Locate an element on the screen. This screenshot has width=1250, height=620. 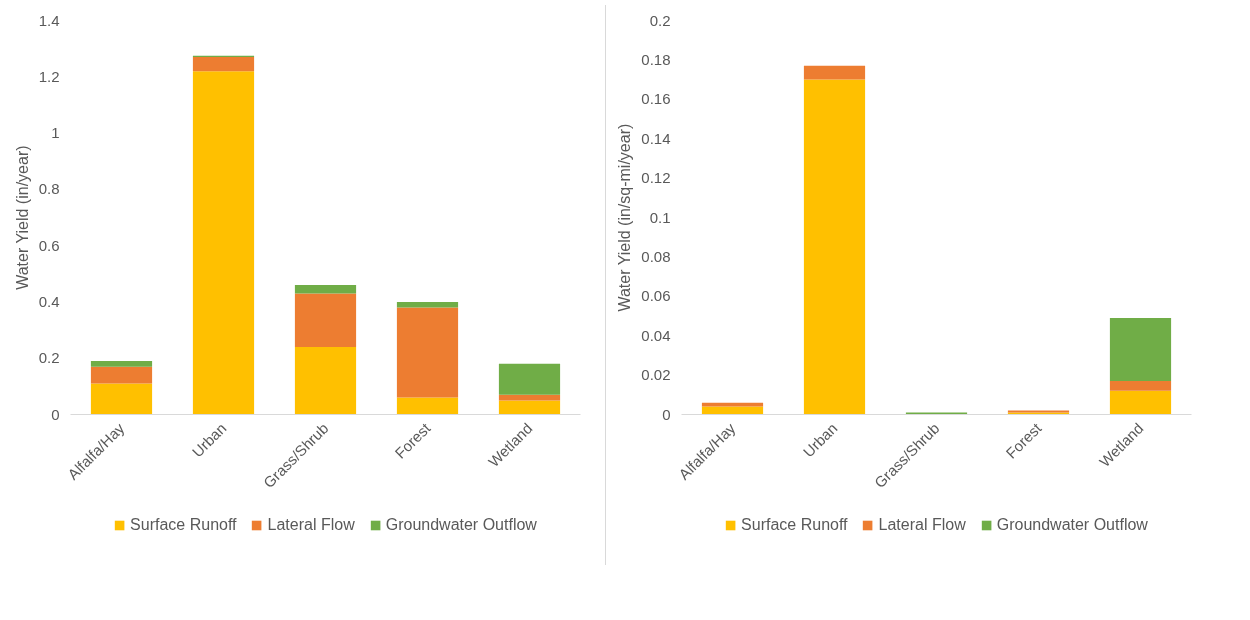
y-tick-label: 0.4 is located at coordinates (49, 301).